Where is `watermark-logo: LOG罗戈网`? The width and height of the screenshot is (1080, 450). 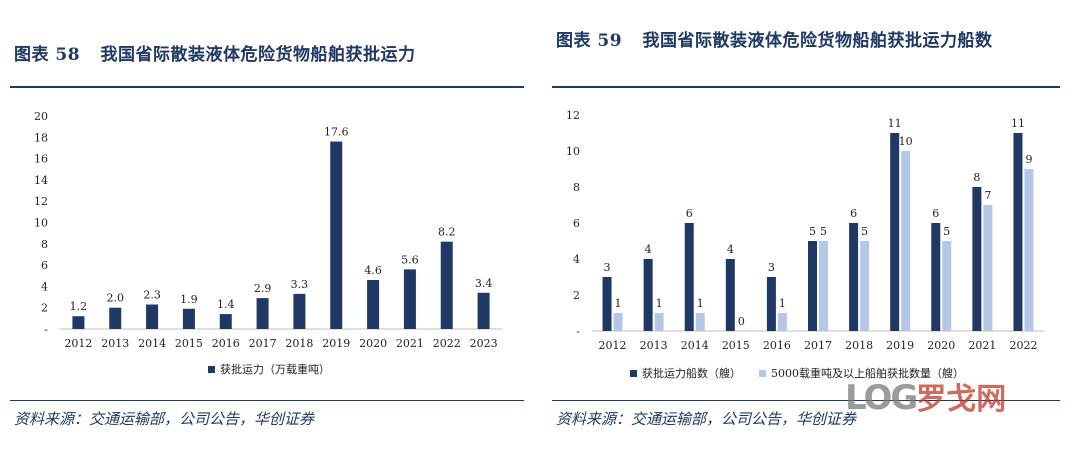
watermark-logo: LOG罗戈网 is located at coordinates (925, 396).